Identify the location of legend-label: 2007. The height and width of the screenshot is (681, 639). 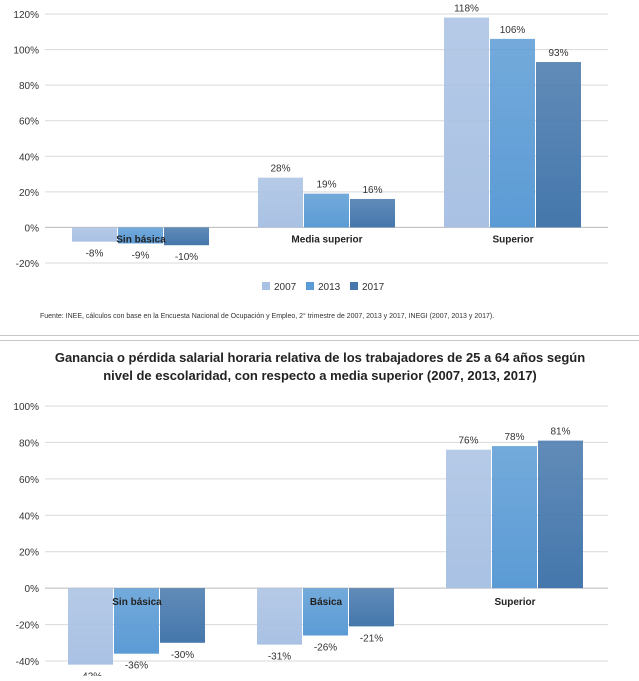
(285, 287).